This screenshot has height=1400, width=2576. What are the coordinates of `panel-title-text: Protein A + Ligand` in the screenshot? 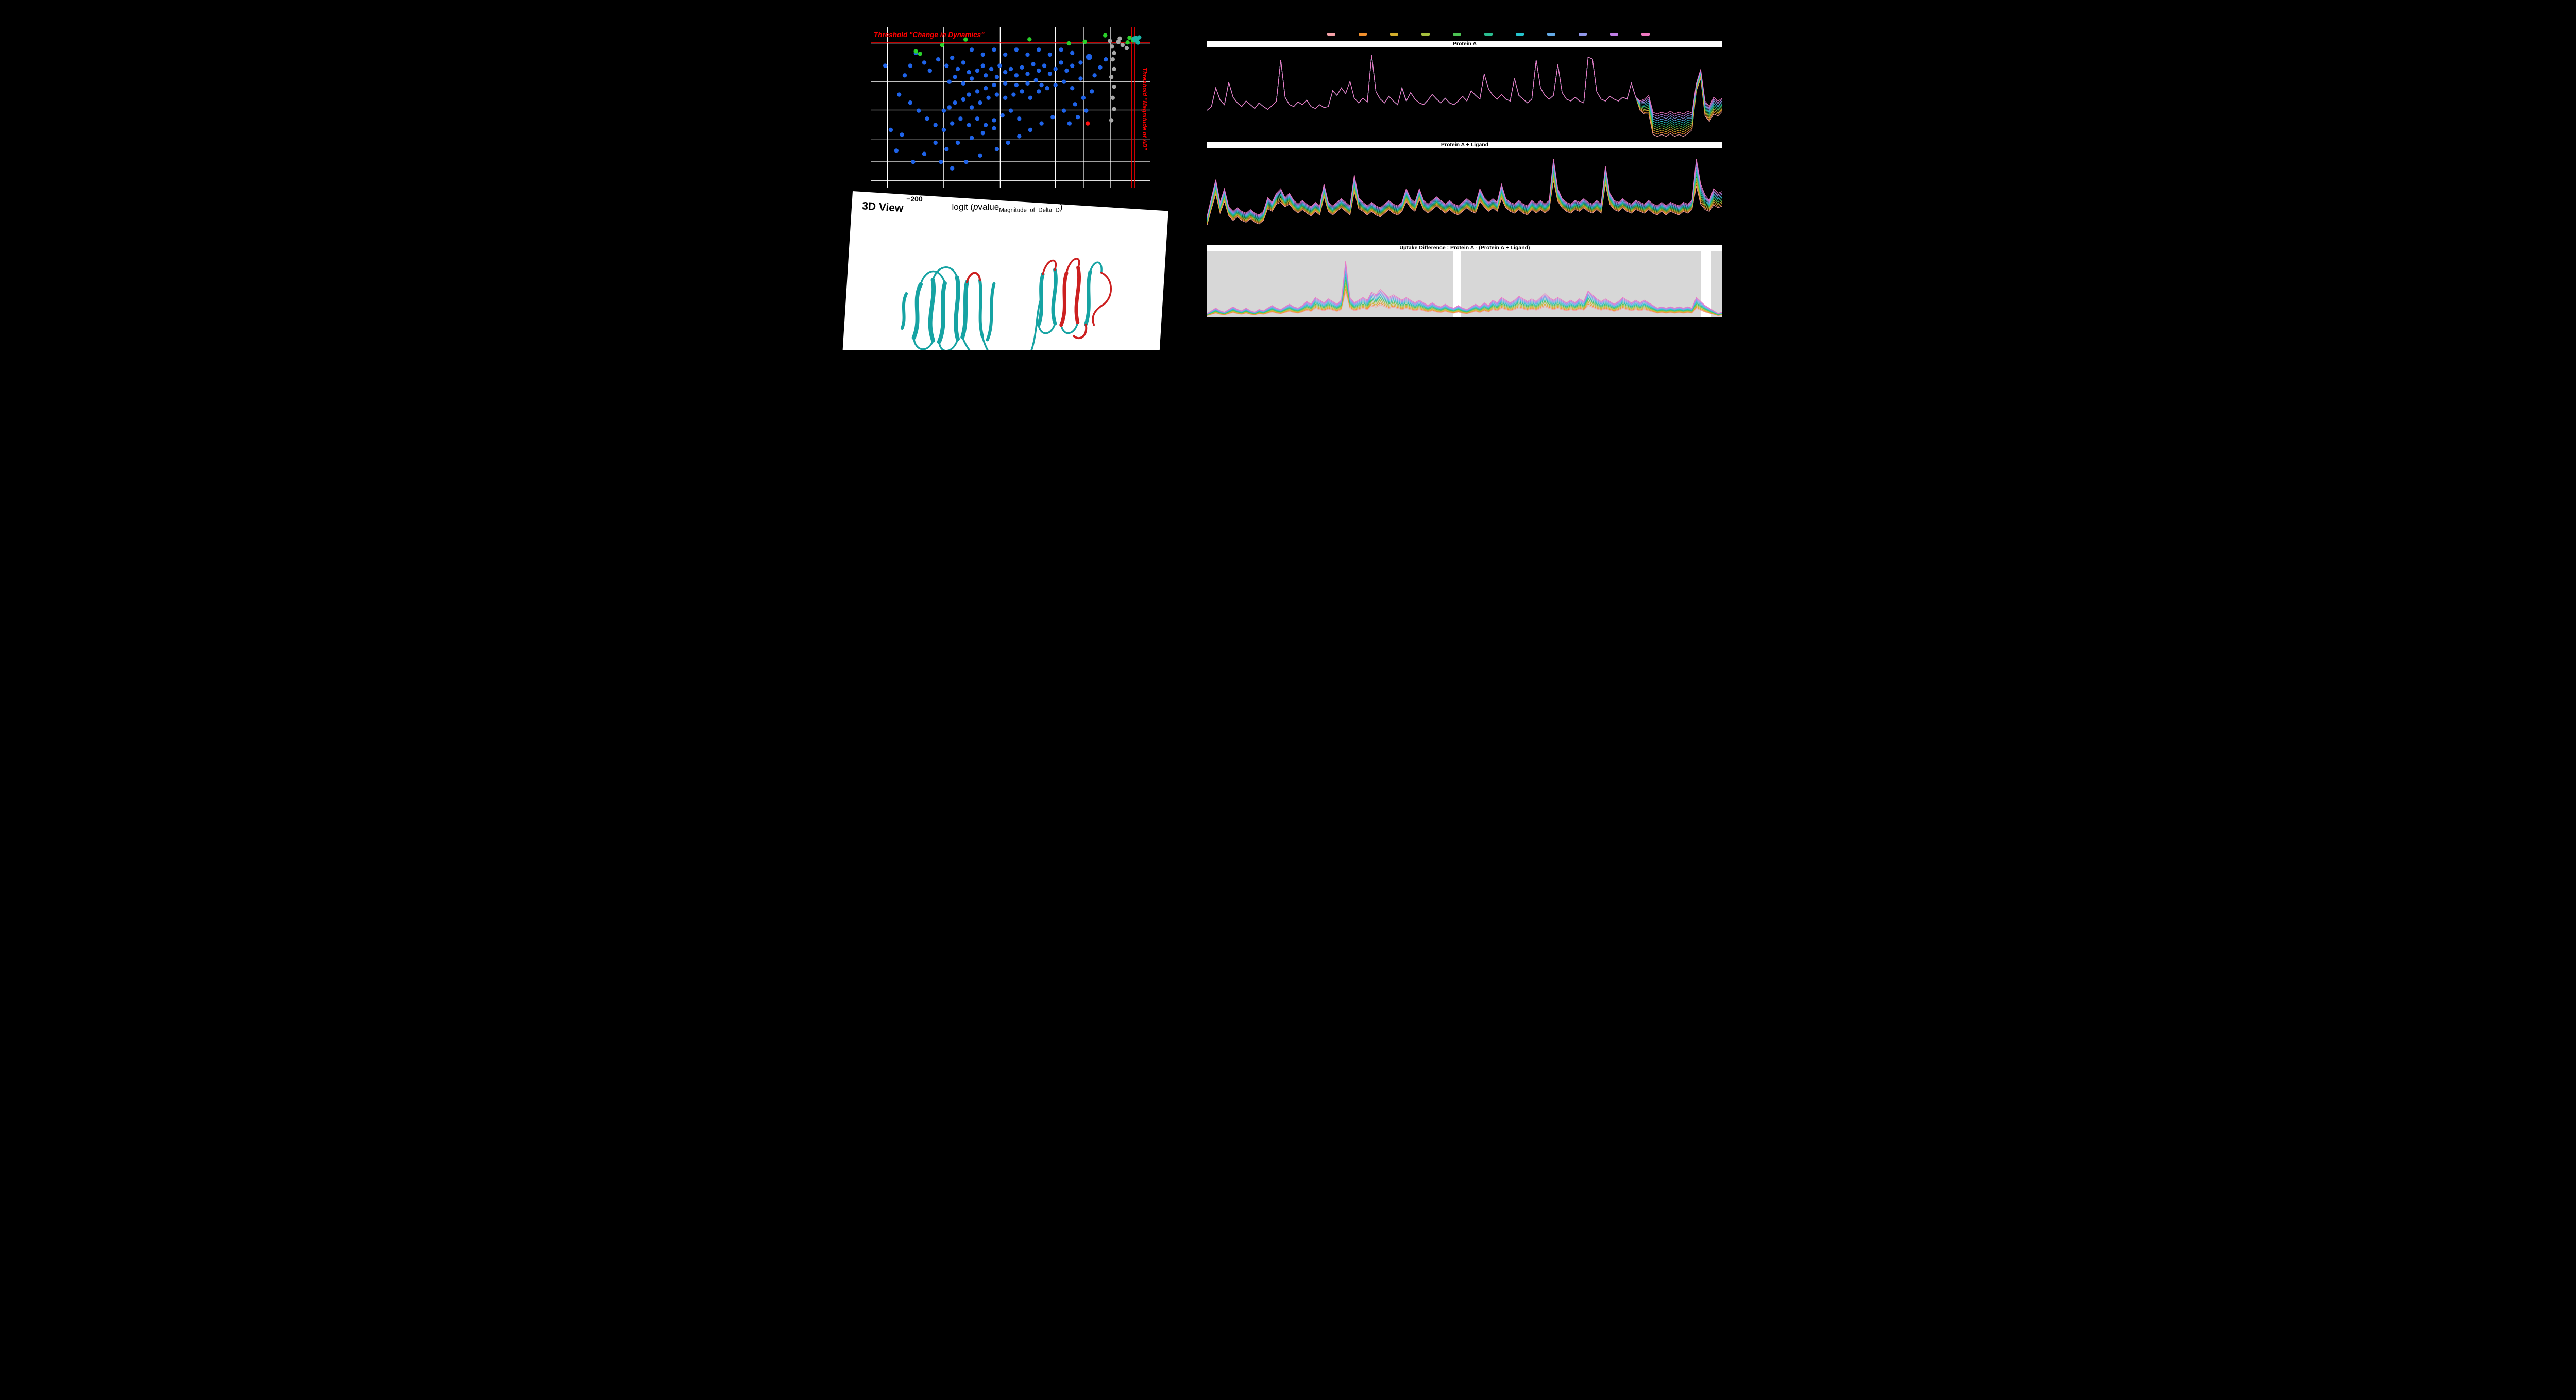 It's located at (1464, 145).